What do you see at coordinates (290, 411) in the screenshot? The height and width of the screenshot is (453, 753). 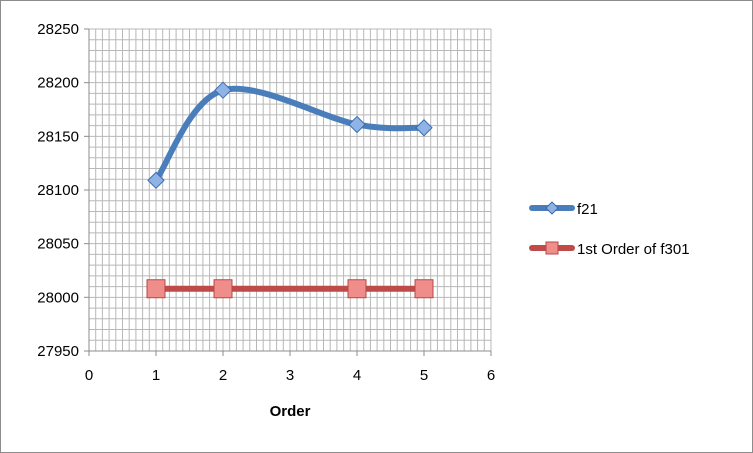 I see `x-axis-title: Order` at bounding box center [290, 411].